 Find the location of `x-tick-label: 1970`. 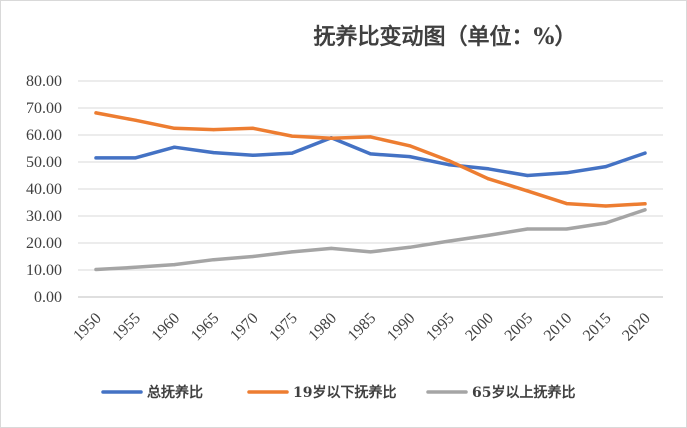

x-tick-label: 1970 is located at coordinates (244, 327).